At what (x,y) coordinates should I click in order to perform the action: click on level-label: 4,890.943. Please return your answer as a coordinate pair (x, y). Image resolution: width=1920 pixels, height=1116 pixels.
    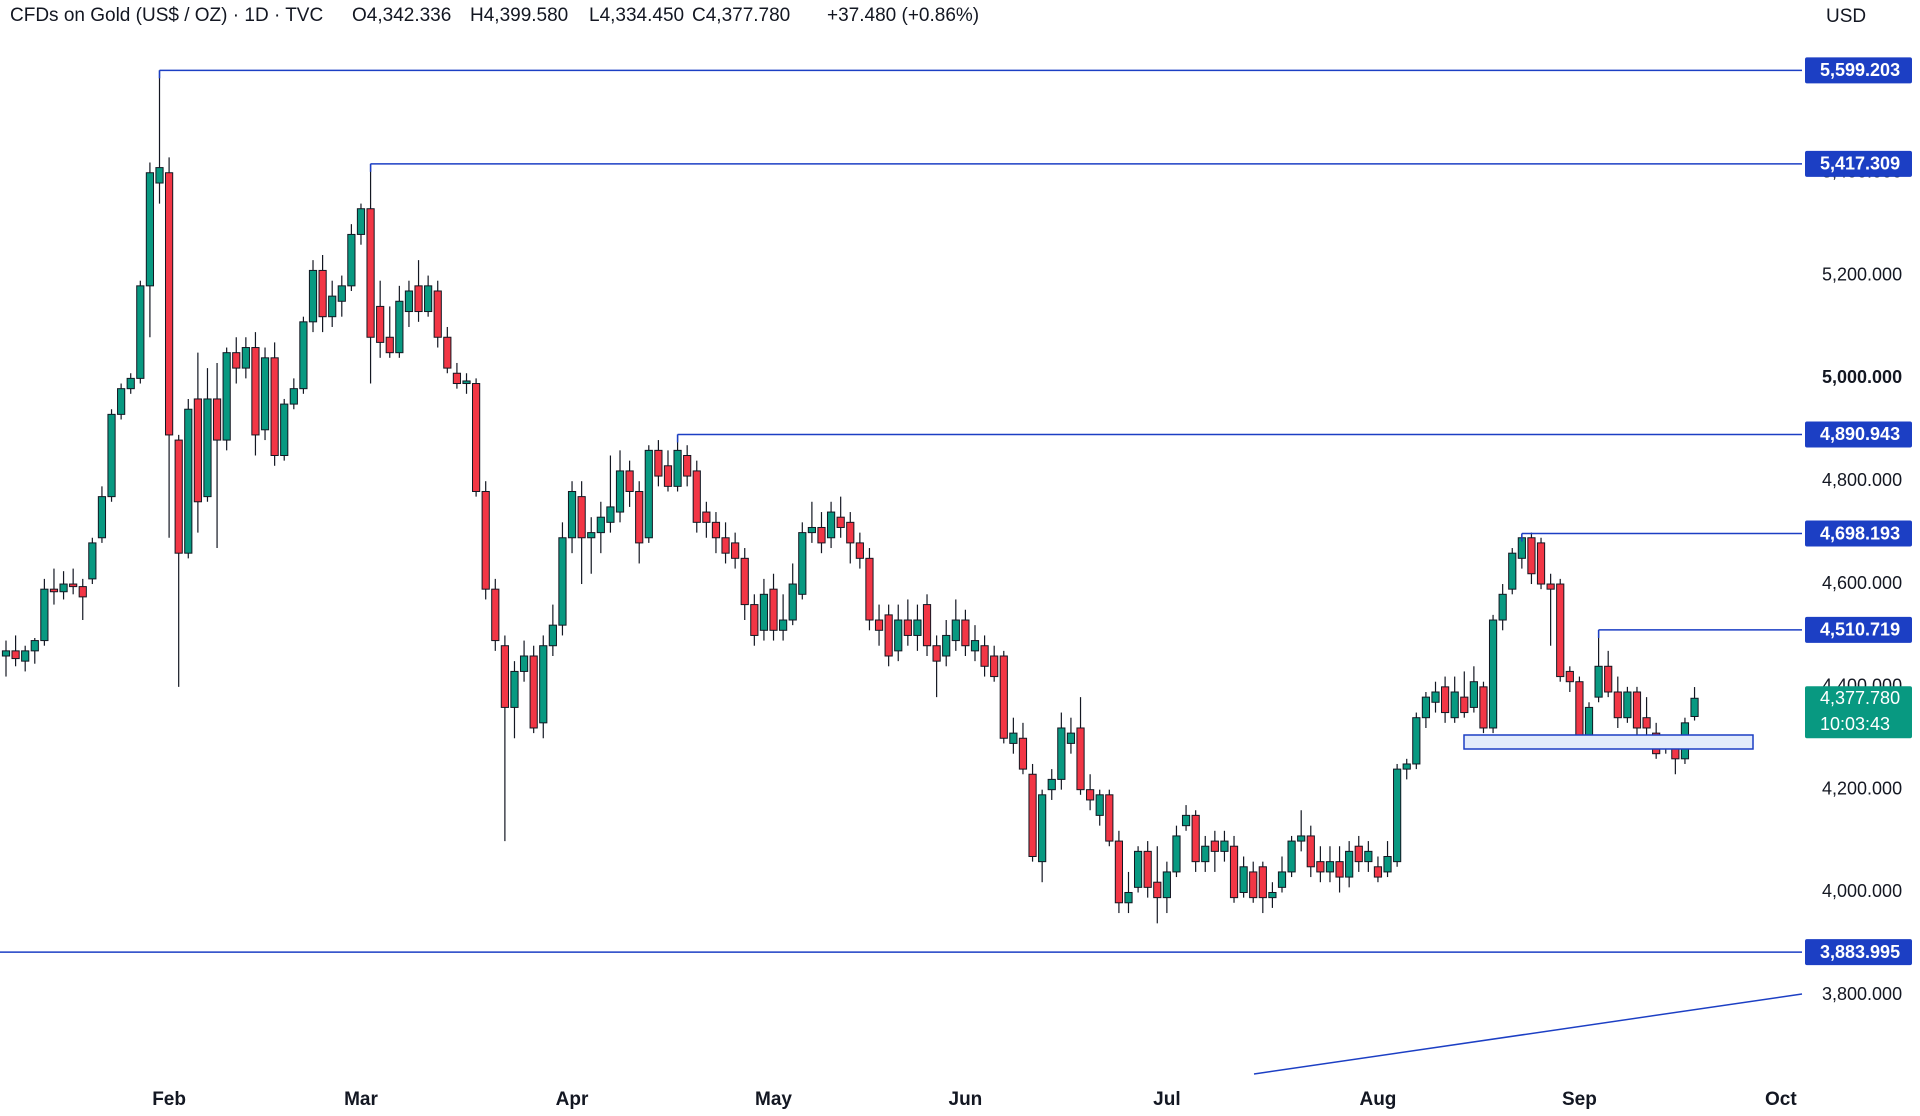
    Looking at the image, I should click on (1860, 434).